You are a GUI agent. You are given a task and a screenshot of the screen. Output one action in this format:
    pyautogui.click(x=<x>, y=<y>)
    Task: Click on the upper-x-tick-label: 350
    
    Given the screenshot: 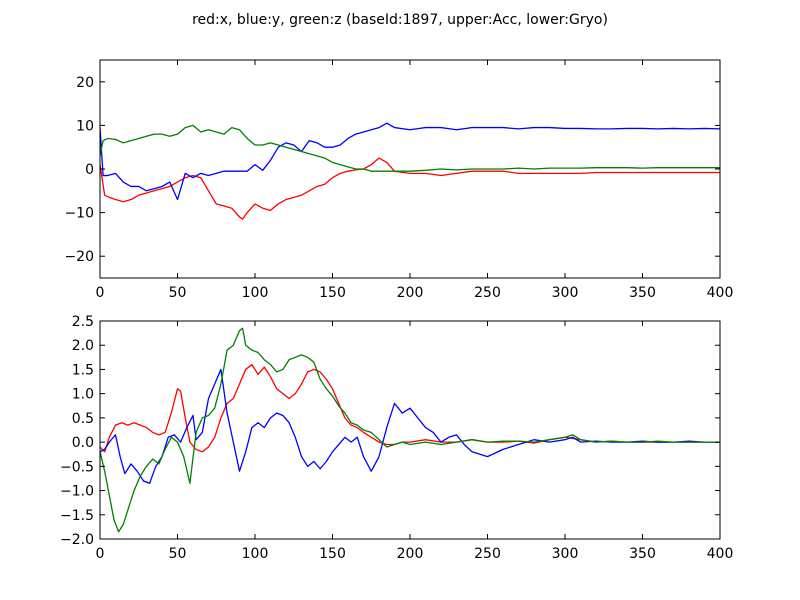 What is the action you would take?
    pyautogui.click(x=642, y=293)
    